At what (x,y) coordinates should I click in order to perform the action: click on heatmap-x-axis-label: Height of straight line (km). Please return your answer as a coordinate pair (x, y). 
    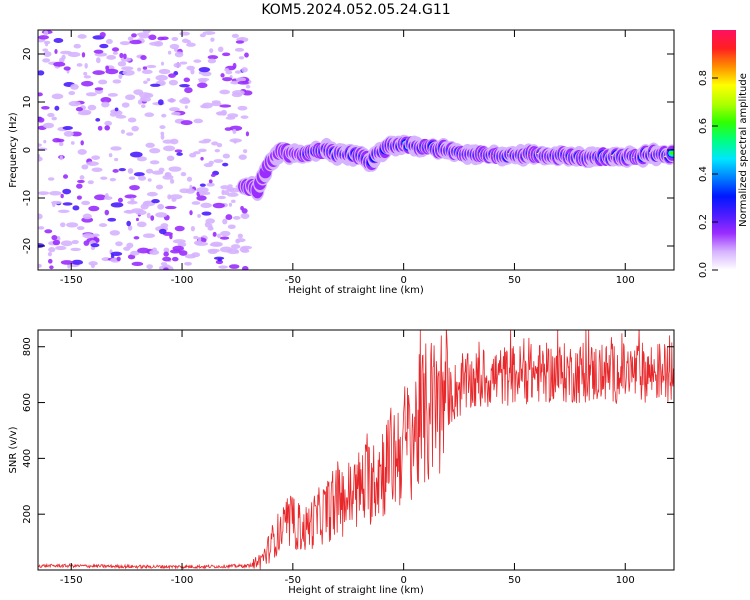
    Looking at the image, I should click on (356, 290).